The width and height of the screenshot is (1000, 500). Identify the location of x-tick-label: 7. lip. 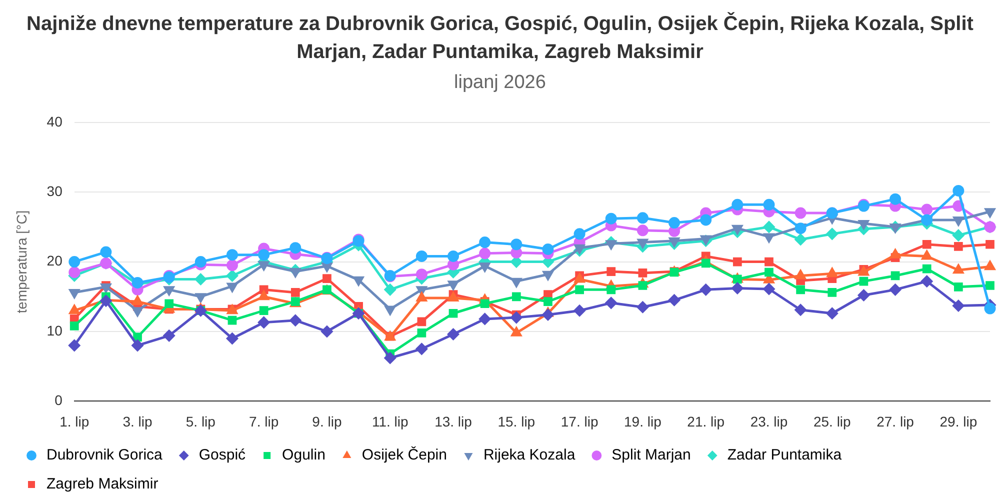
(264, 421).